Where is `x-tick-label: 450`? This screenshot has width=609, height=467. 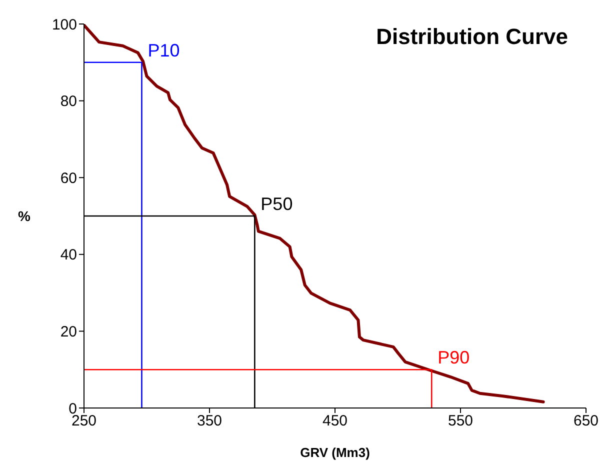
x-tick-label: 450 is located at coordinates (335, 421).